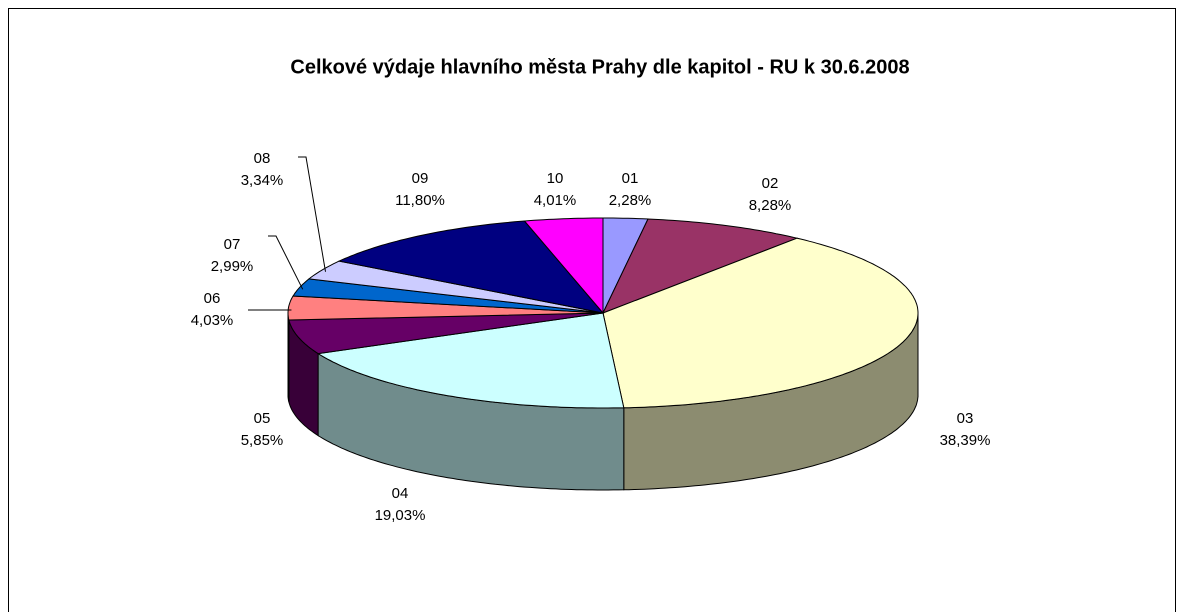 Image resolution: width=1184 pixels, height=612 pixels. Describe the element at coordinates (262, 158) in the screenshot. I see `slice-label: 08` at that location.